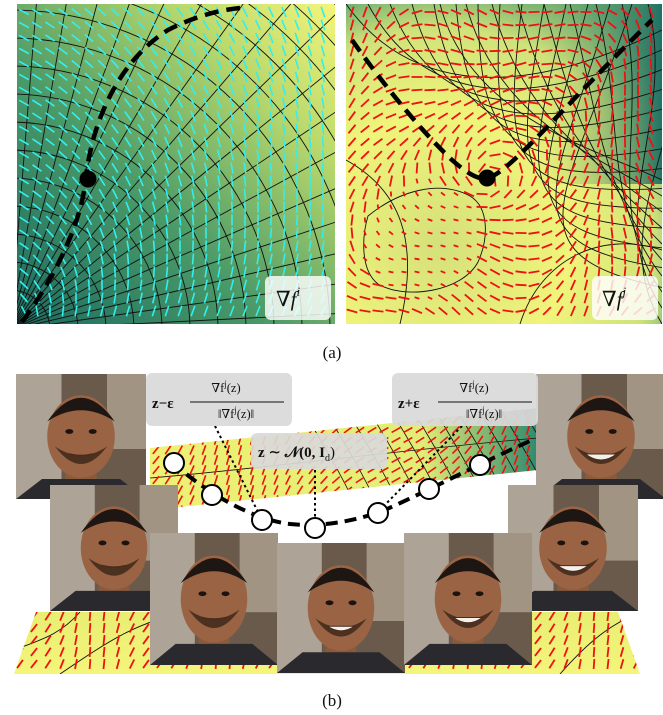  Describe the element at coordinates (468, 599) in the screenshot. I see `face-top-right` at that location.